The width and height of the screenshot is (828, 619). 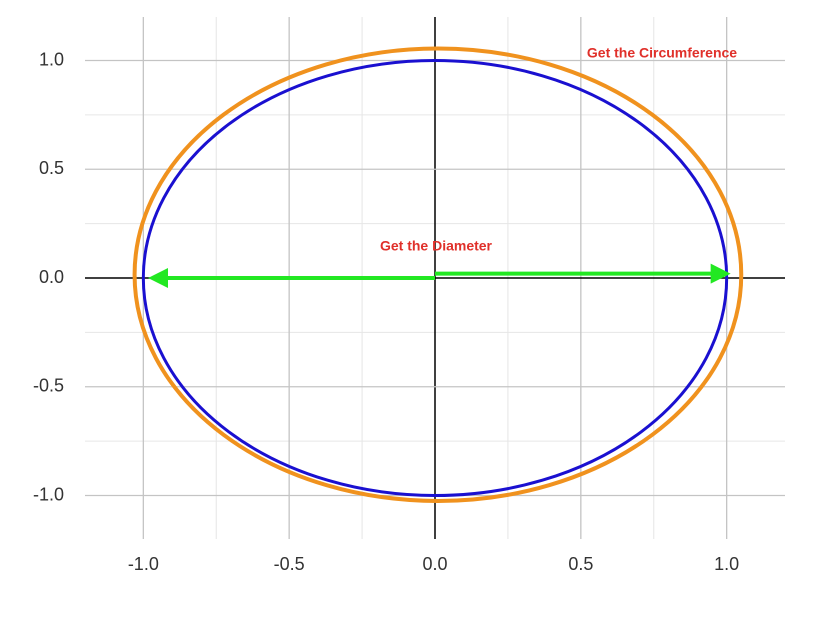 I want to click on y-tick-label: 0.5, so click(x=51, y=168).